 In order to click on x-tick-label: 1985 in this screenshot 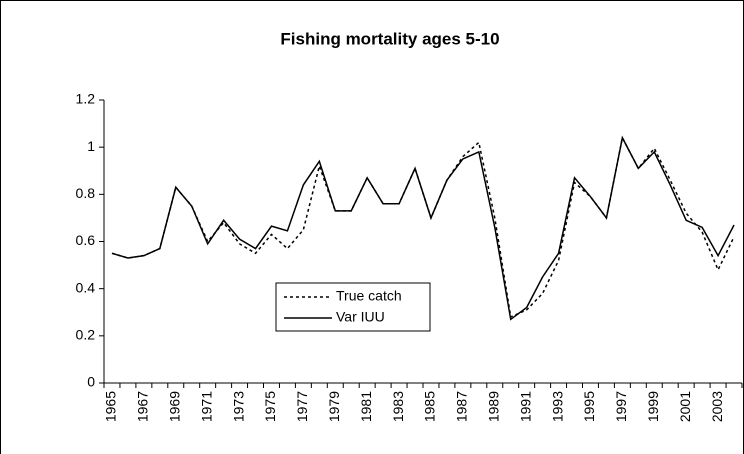, I will do `click(430, 406)`.